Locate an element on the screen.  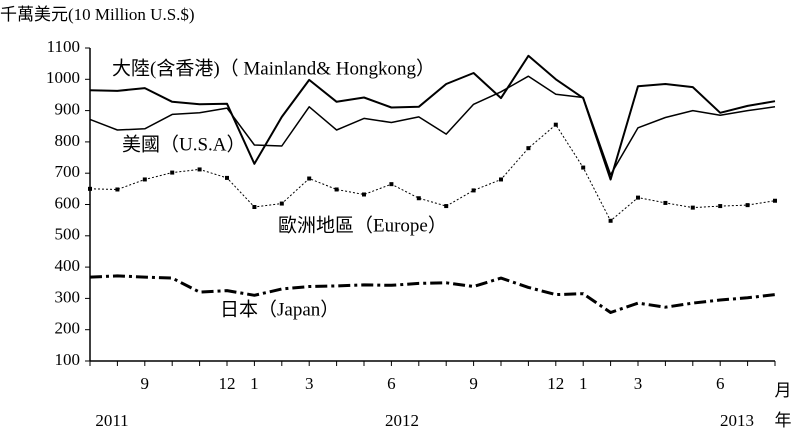
y-tick-label: 100 is located at coordinates (68, 359).